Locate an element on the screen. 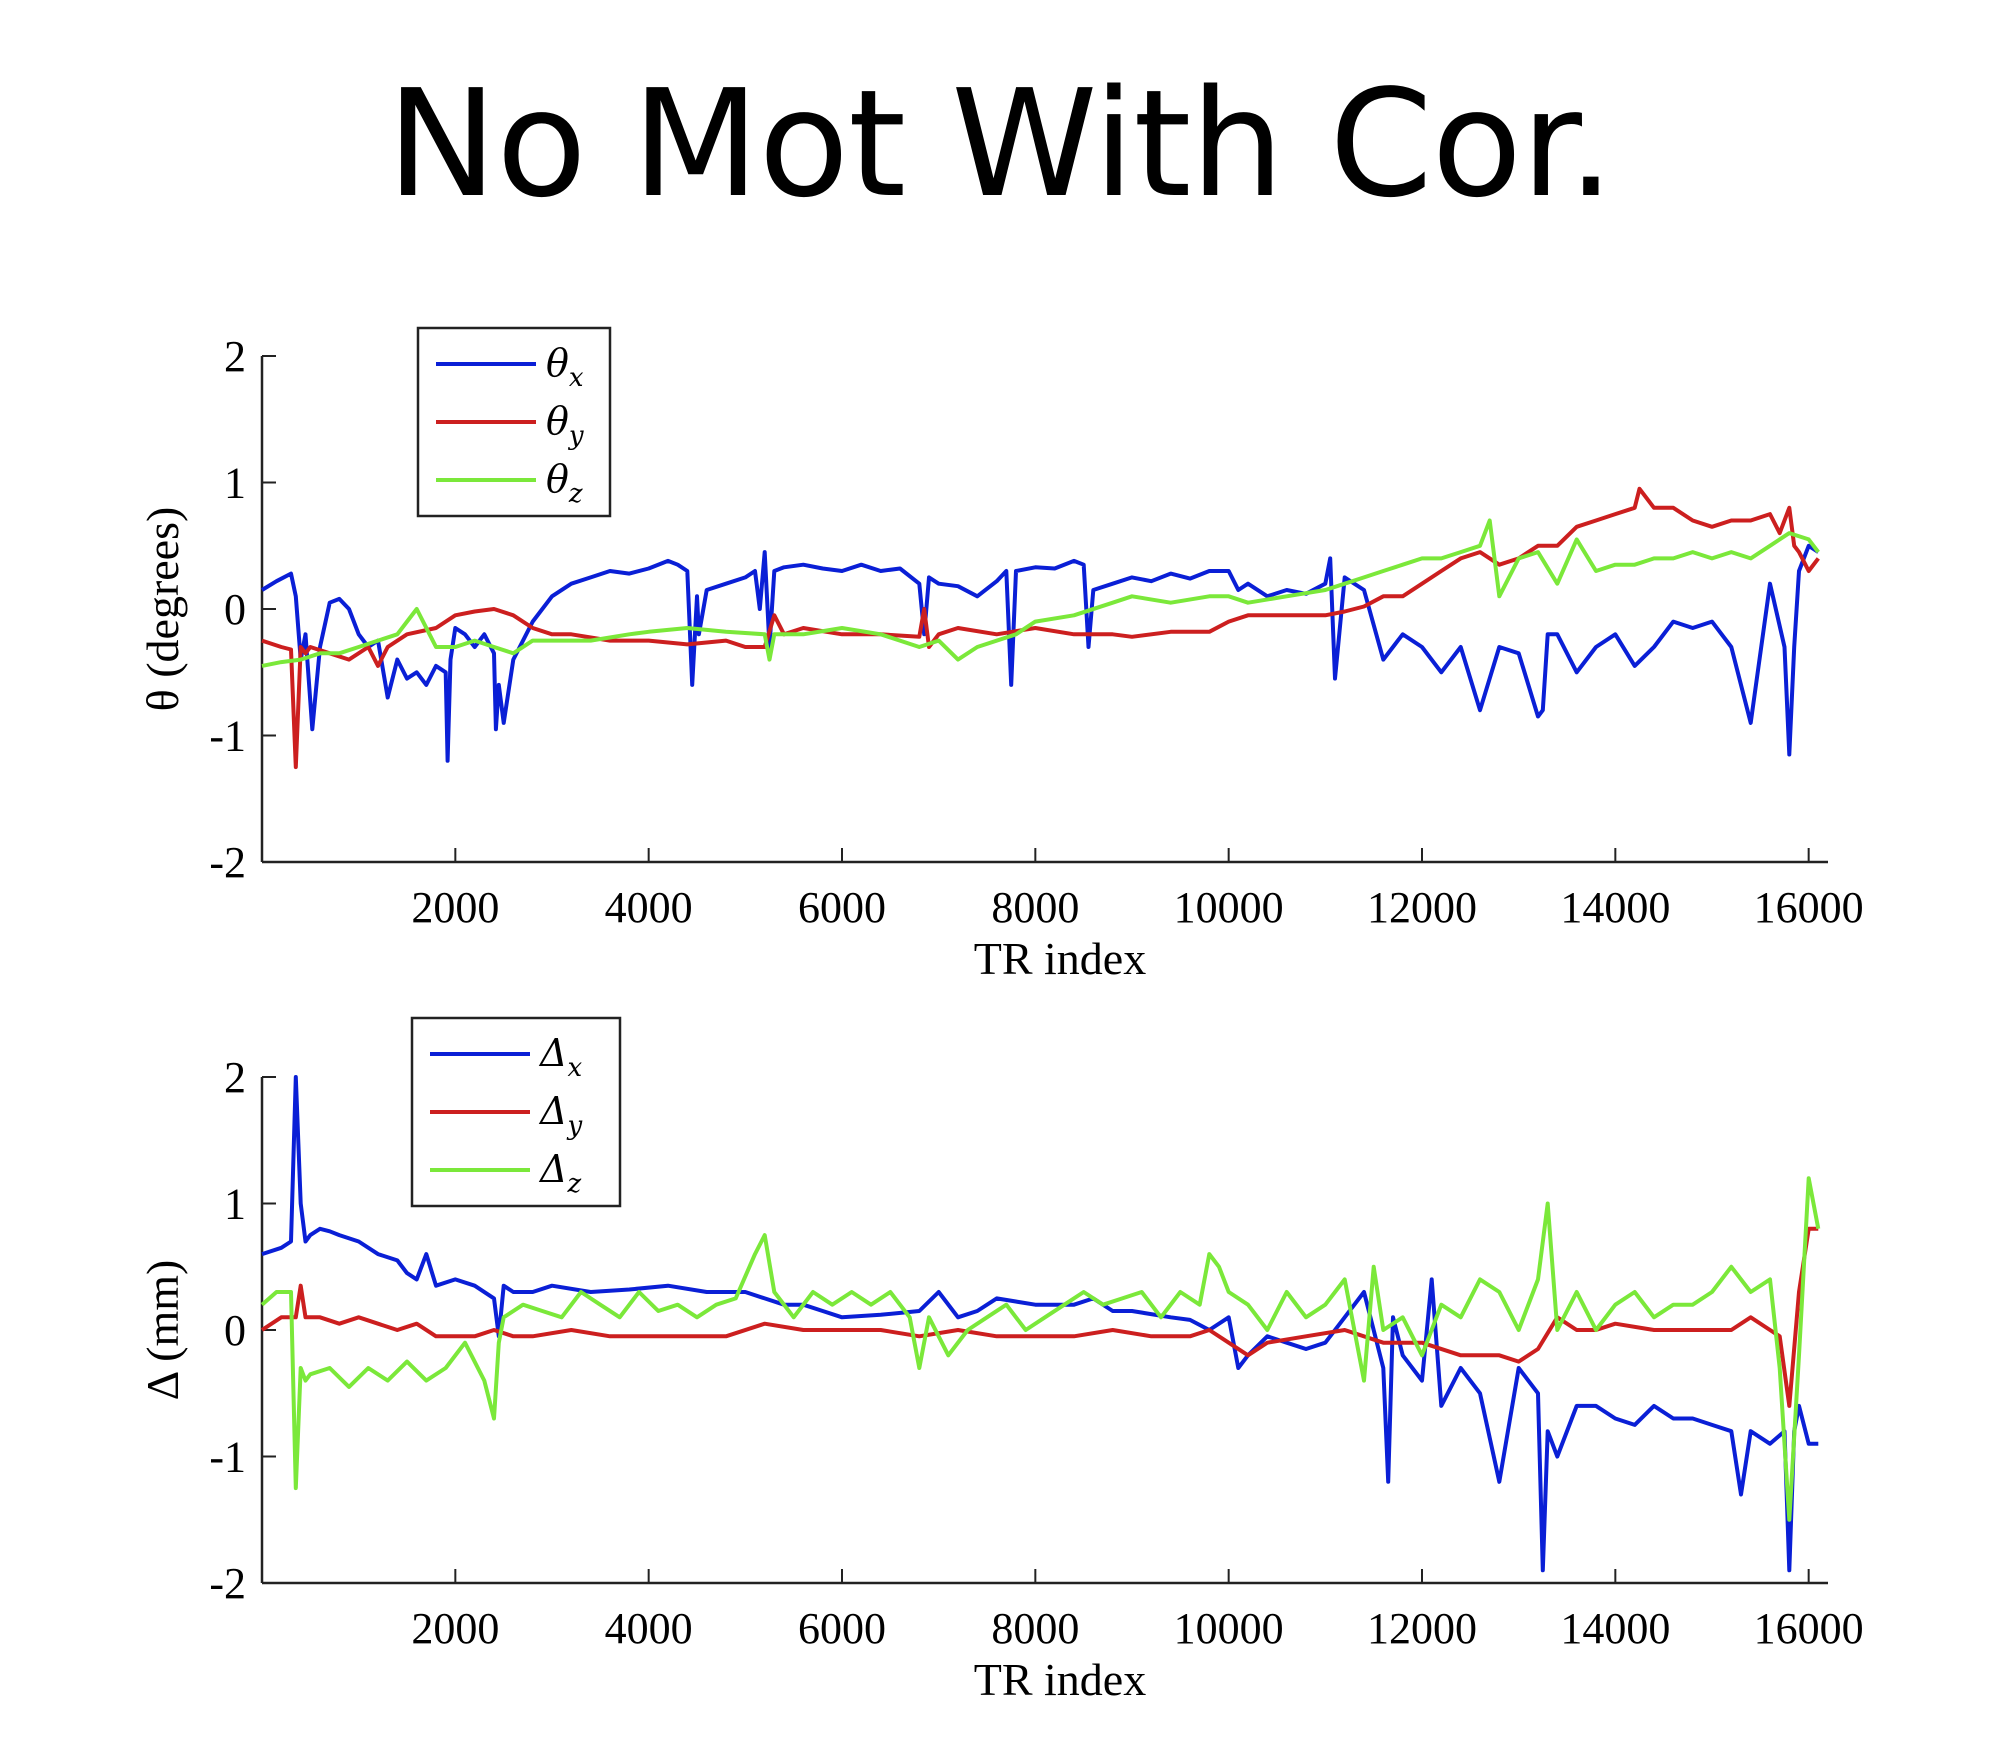 The width and height of the screenshot is (2000, 1741). legend-label-z: Δz is located at coordinates (559, 1173).